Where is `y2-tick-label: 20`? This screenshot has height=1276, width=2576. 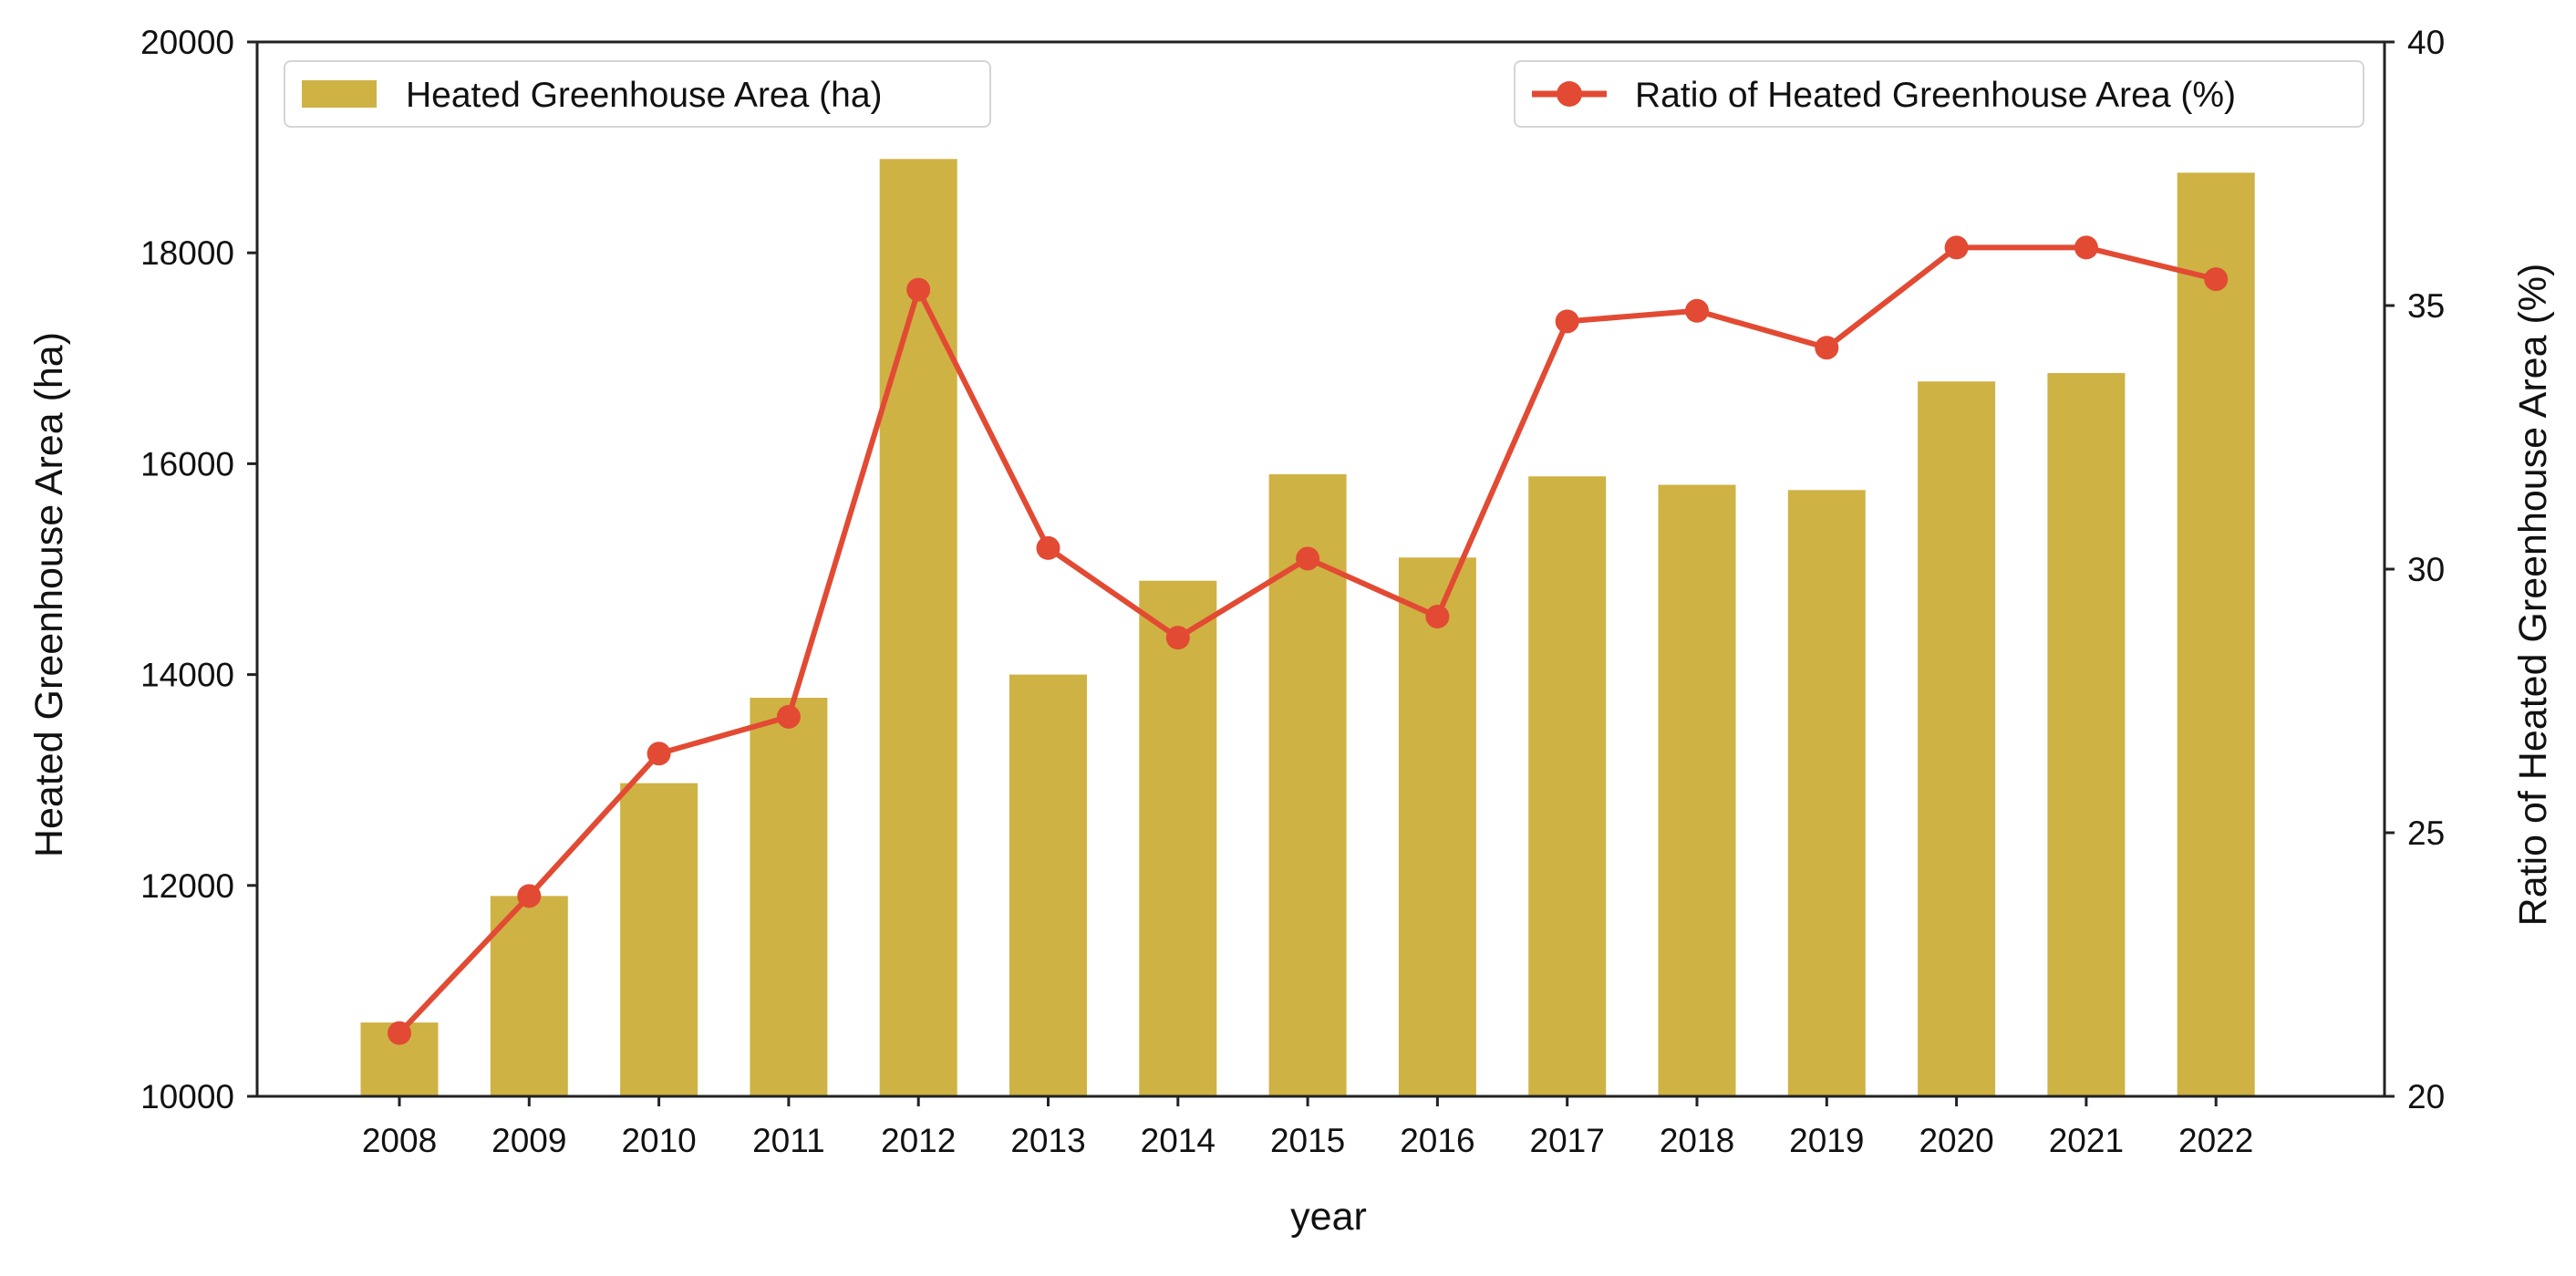
y2-tick-label: 20 is located at coordinates (2426, 1096).